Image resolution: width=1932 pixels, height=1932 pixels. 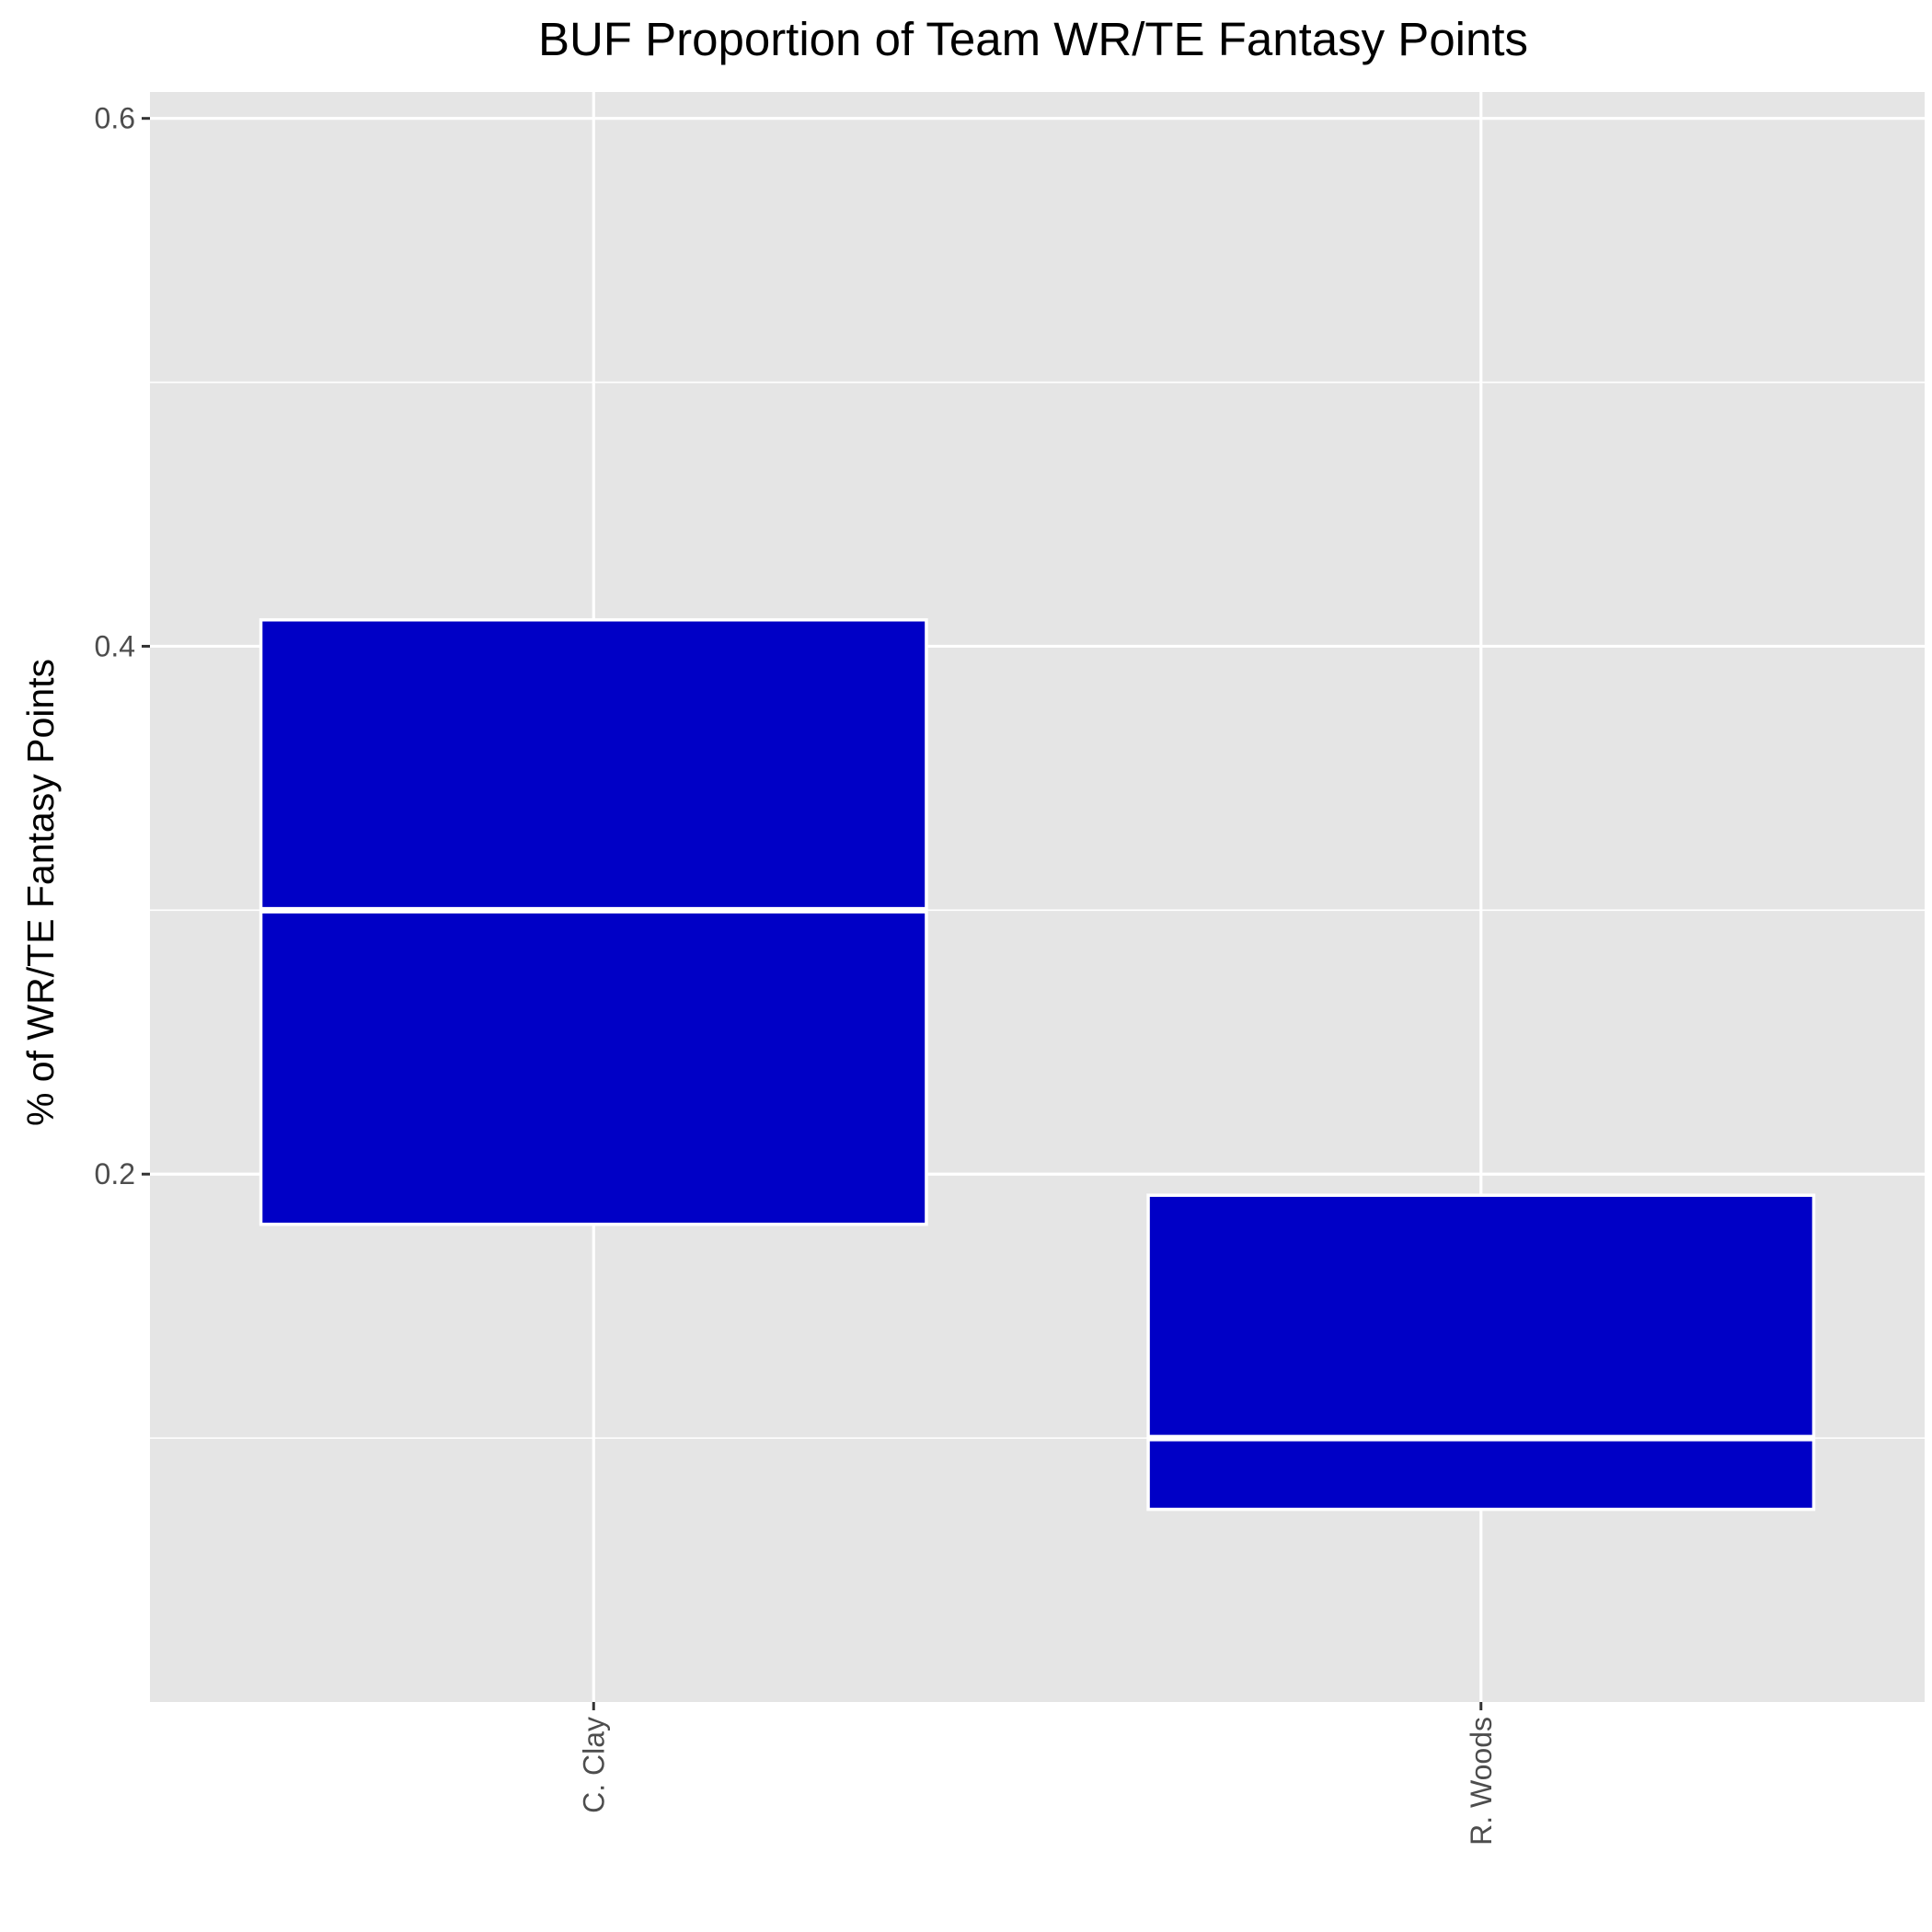 What do you see at coordinates (115, 118) in the screenshot?
I see `y-tick-label: 0.6` at bounding box center [115, 118].